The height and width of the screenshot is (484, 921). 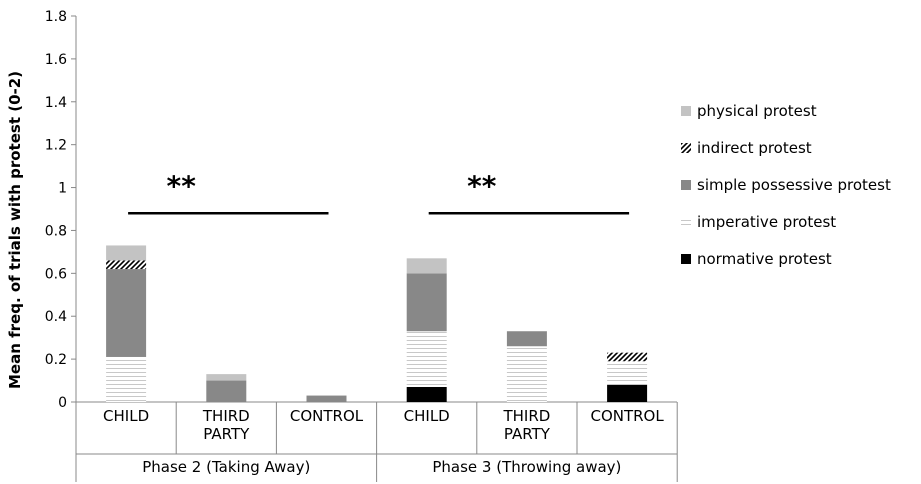 What do you see at coordinates (56, 317) in the screenshot?
I see `y-tick-label: 0.4` at bounding box center [56, 317].